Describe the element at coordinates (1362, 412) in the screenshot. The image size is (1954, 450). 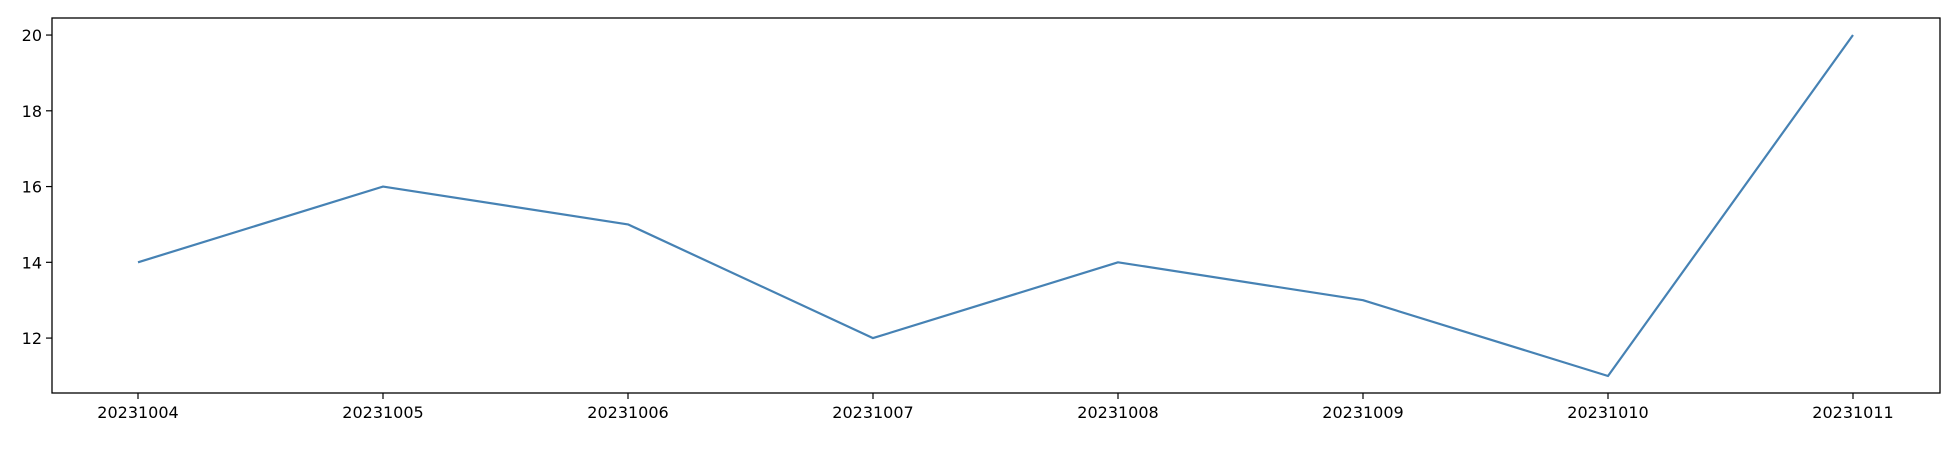
I see `x-tick-label: 20231009` at that location.